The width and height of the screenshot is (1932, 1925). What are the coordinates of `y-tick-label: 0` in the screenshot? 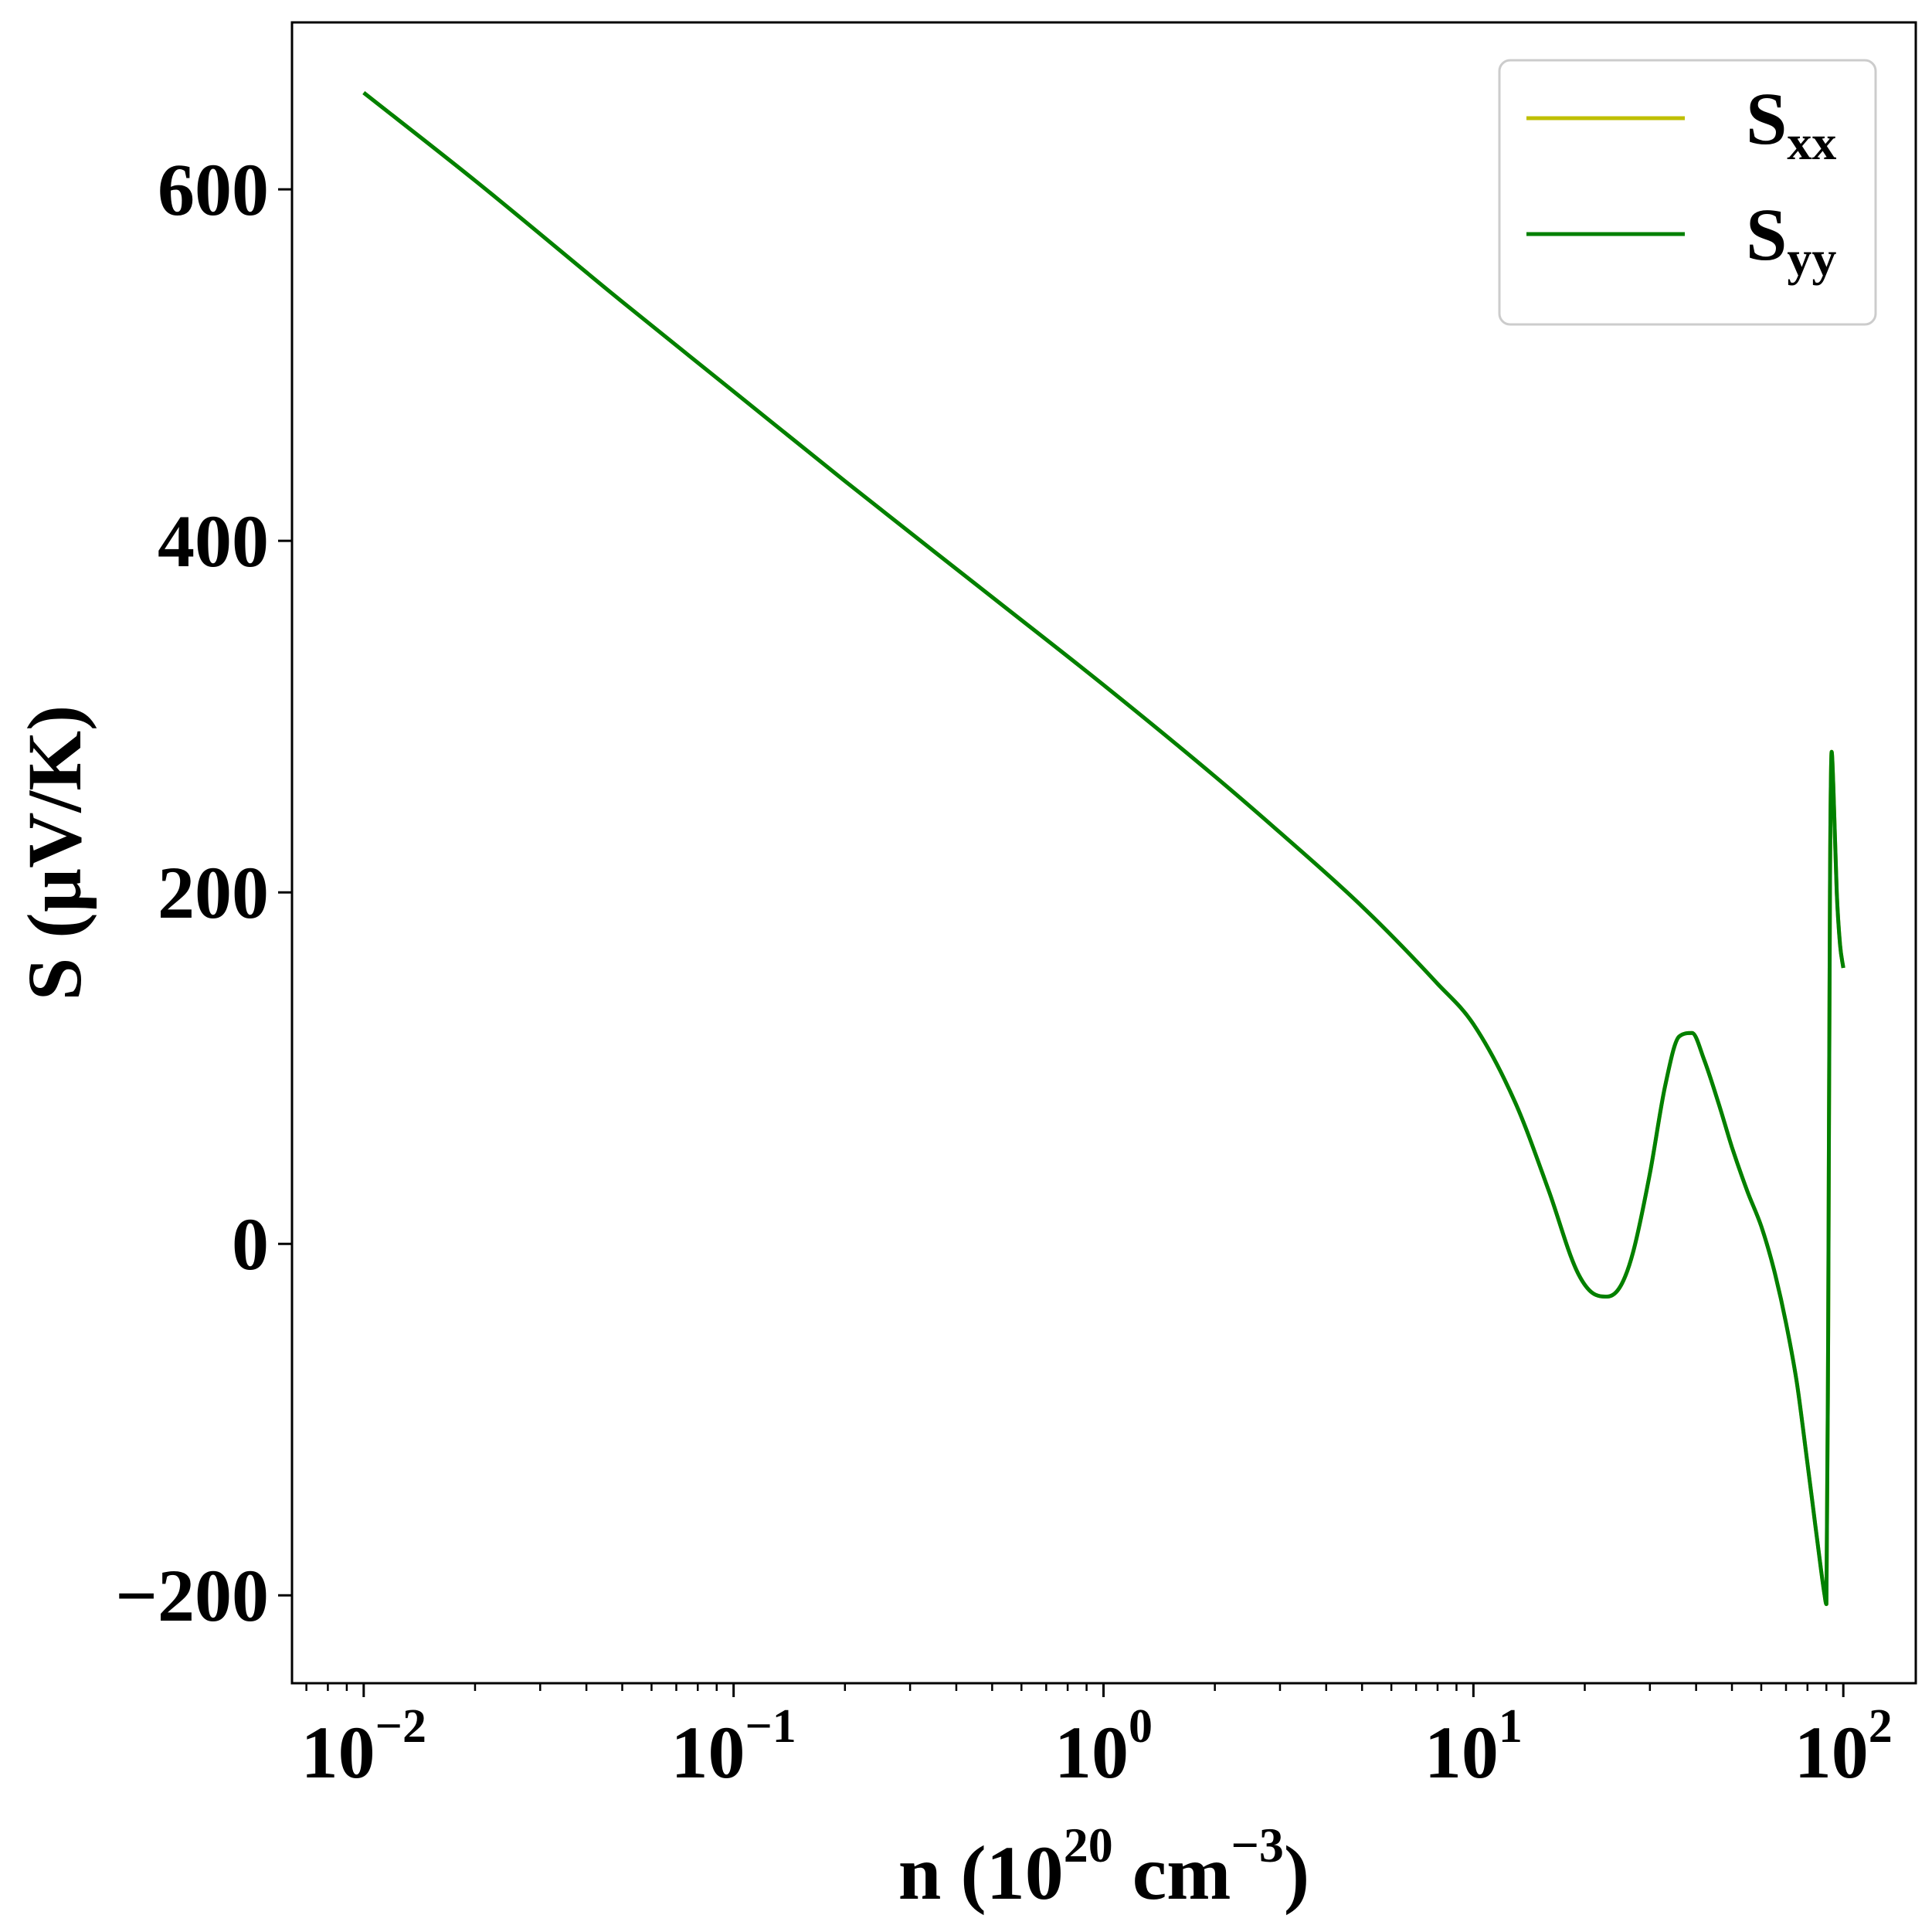 It's located at (251, 1244).